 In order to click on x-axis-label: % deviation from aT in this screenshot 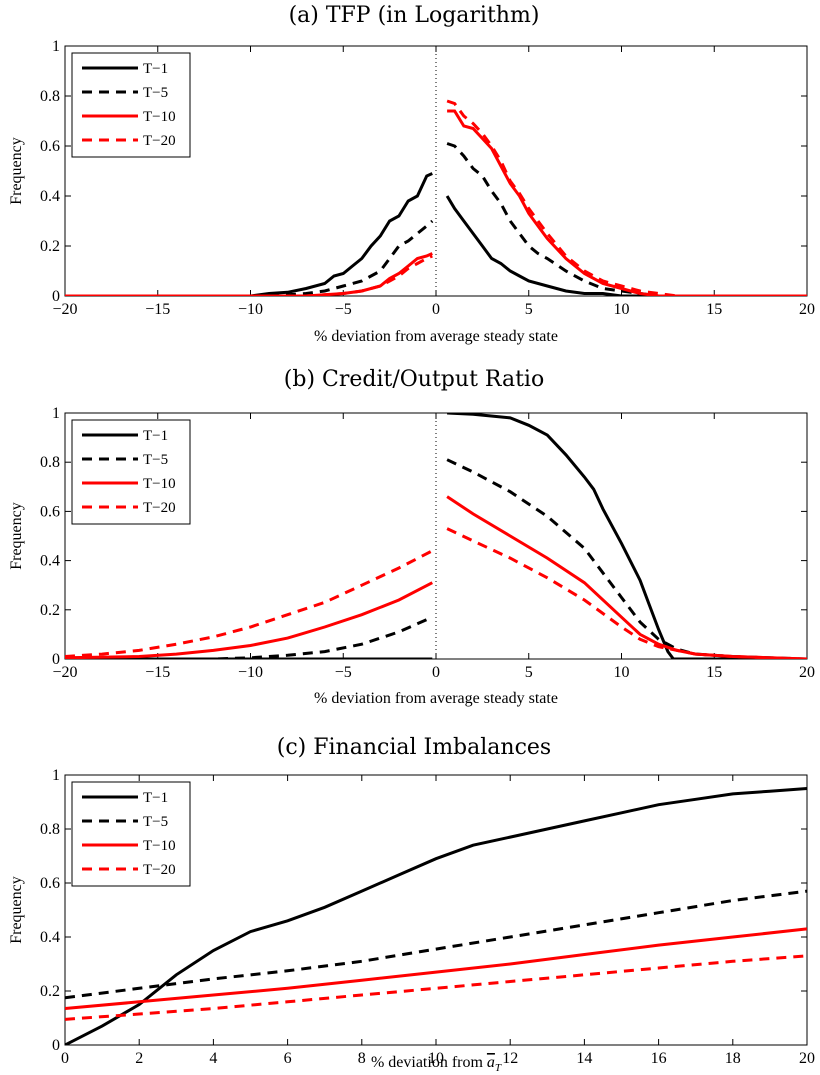, I will do `click(436, 1064)`.